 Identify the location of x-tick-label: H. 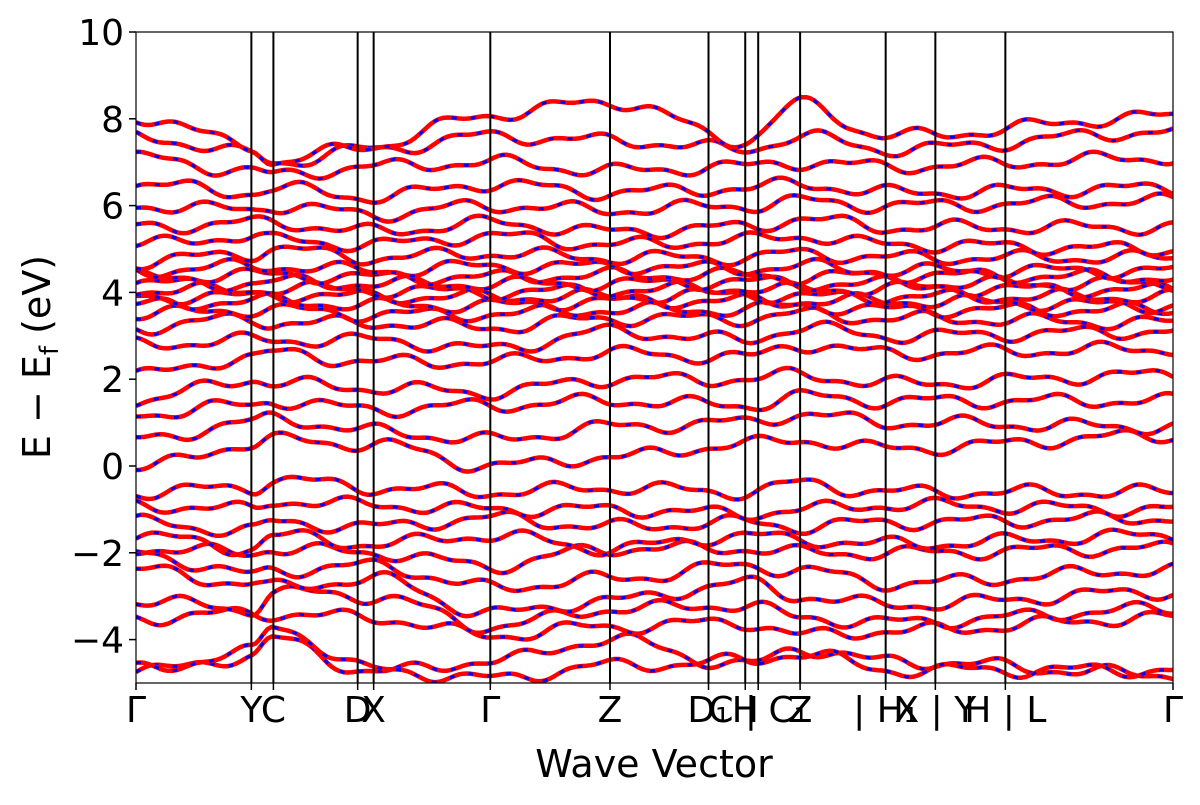
(745, 710).